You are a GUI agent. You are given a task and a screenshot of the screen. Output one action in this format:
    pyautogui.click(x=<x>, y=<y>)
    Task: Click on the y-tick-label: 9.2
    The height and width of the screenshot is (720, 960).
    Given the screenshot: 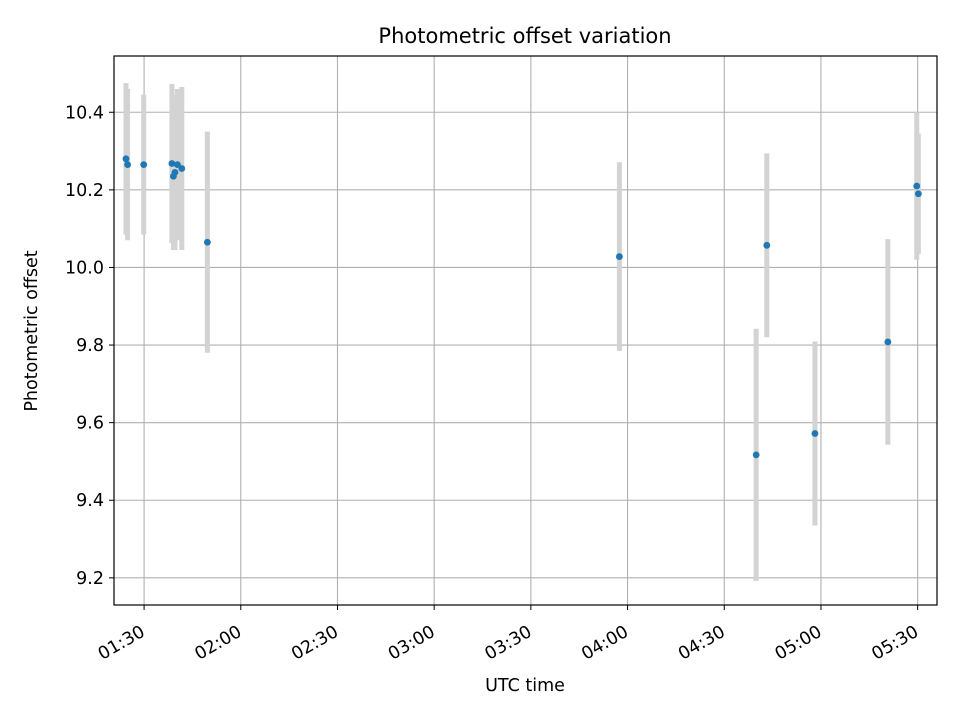 What is the action you would take?
    pyautogui.click(x=90, y=579)
    